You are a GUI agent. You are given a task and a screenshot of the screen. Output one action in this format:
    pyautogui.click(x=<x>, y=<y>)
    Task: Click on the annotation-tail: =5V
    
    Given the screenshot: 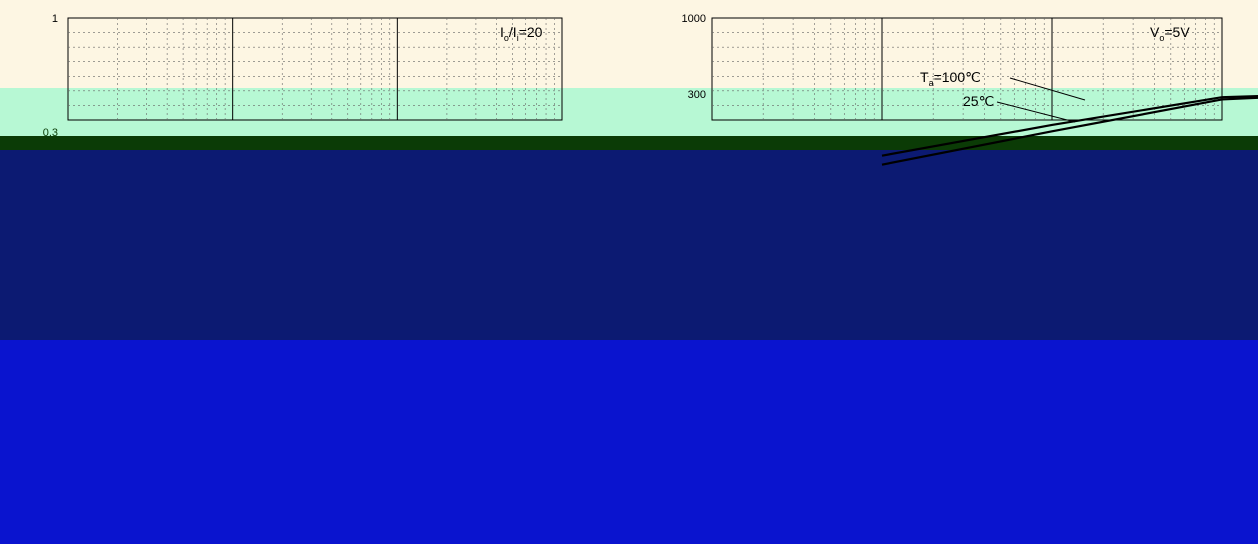 What is the action you would take?
    pyautogui.click(x=1177, y=32)
    